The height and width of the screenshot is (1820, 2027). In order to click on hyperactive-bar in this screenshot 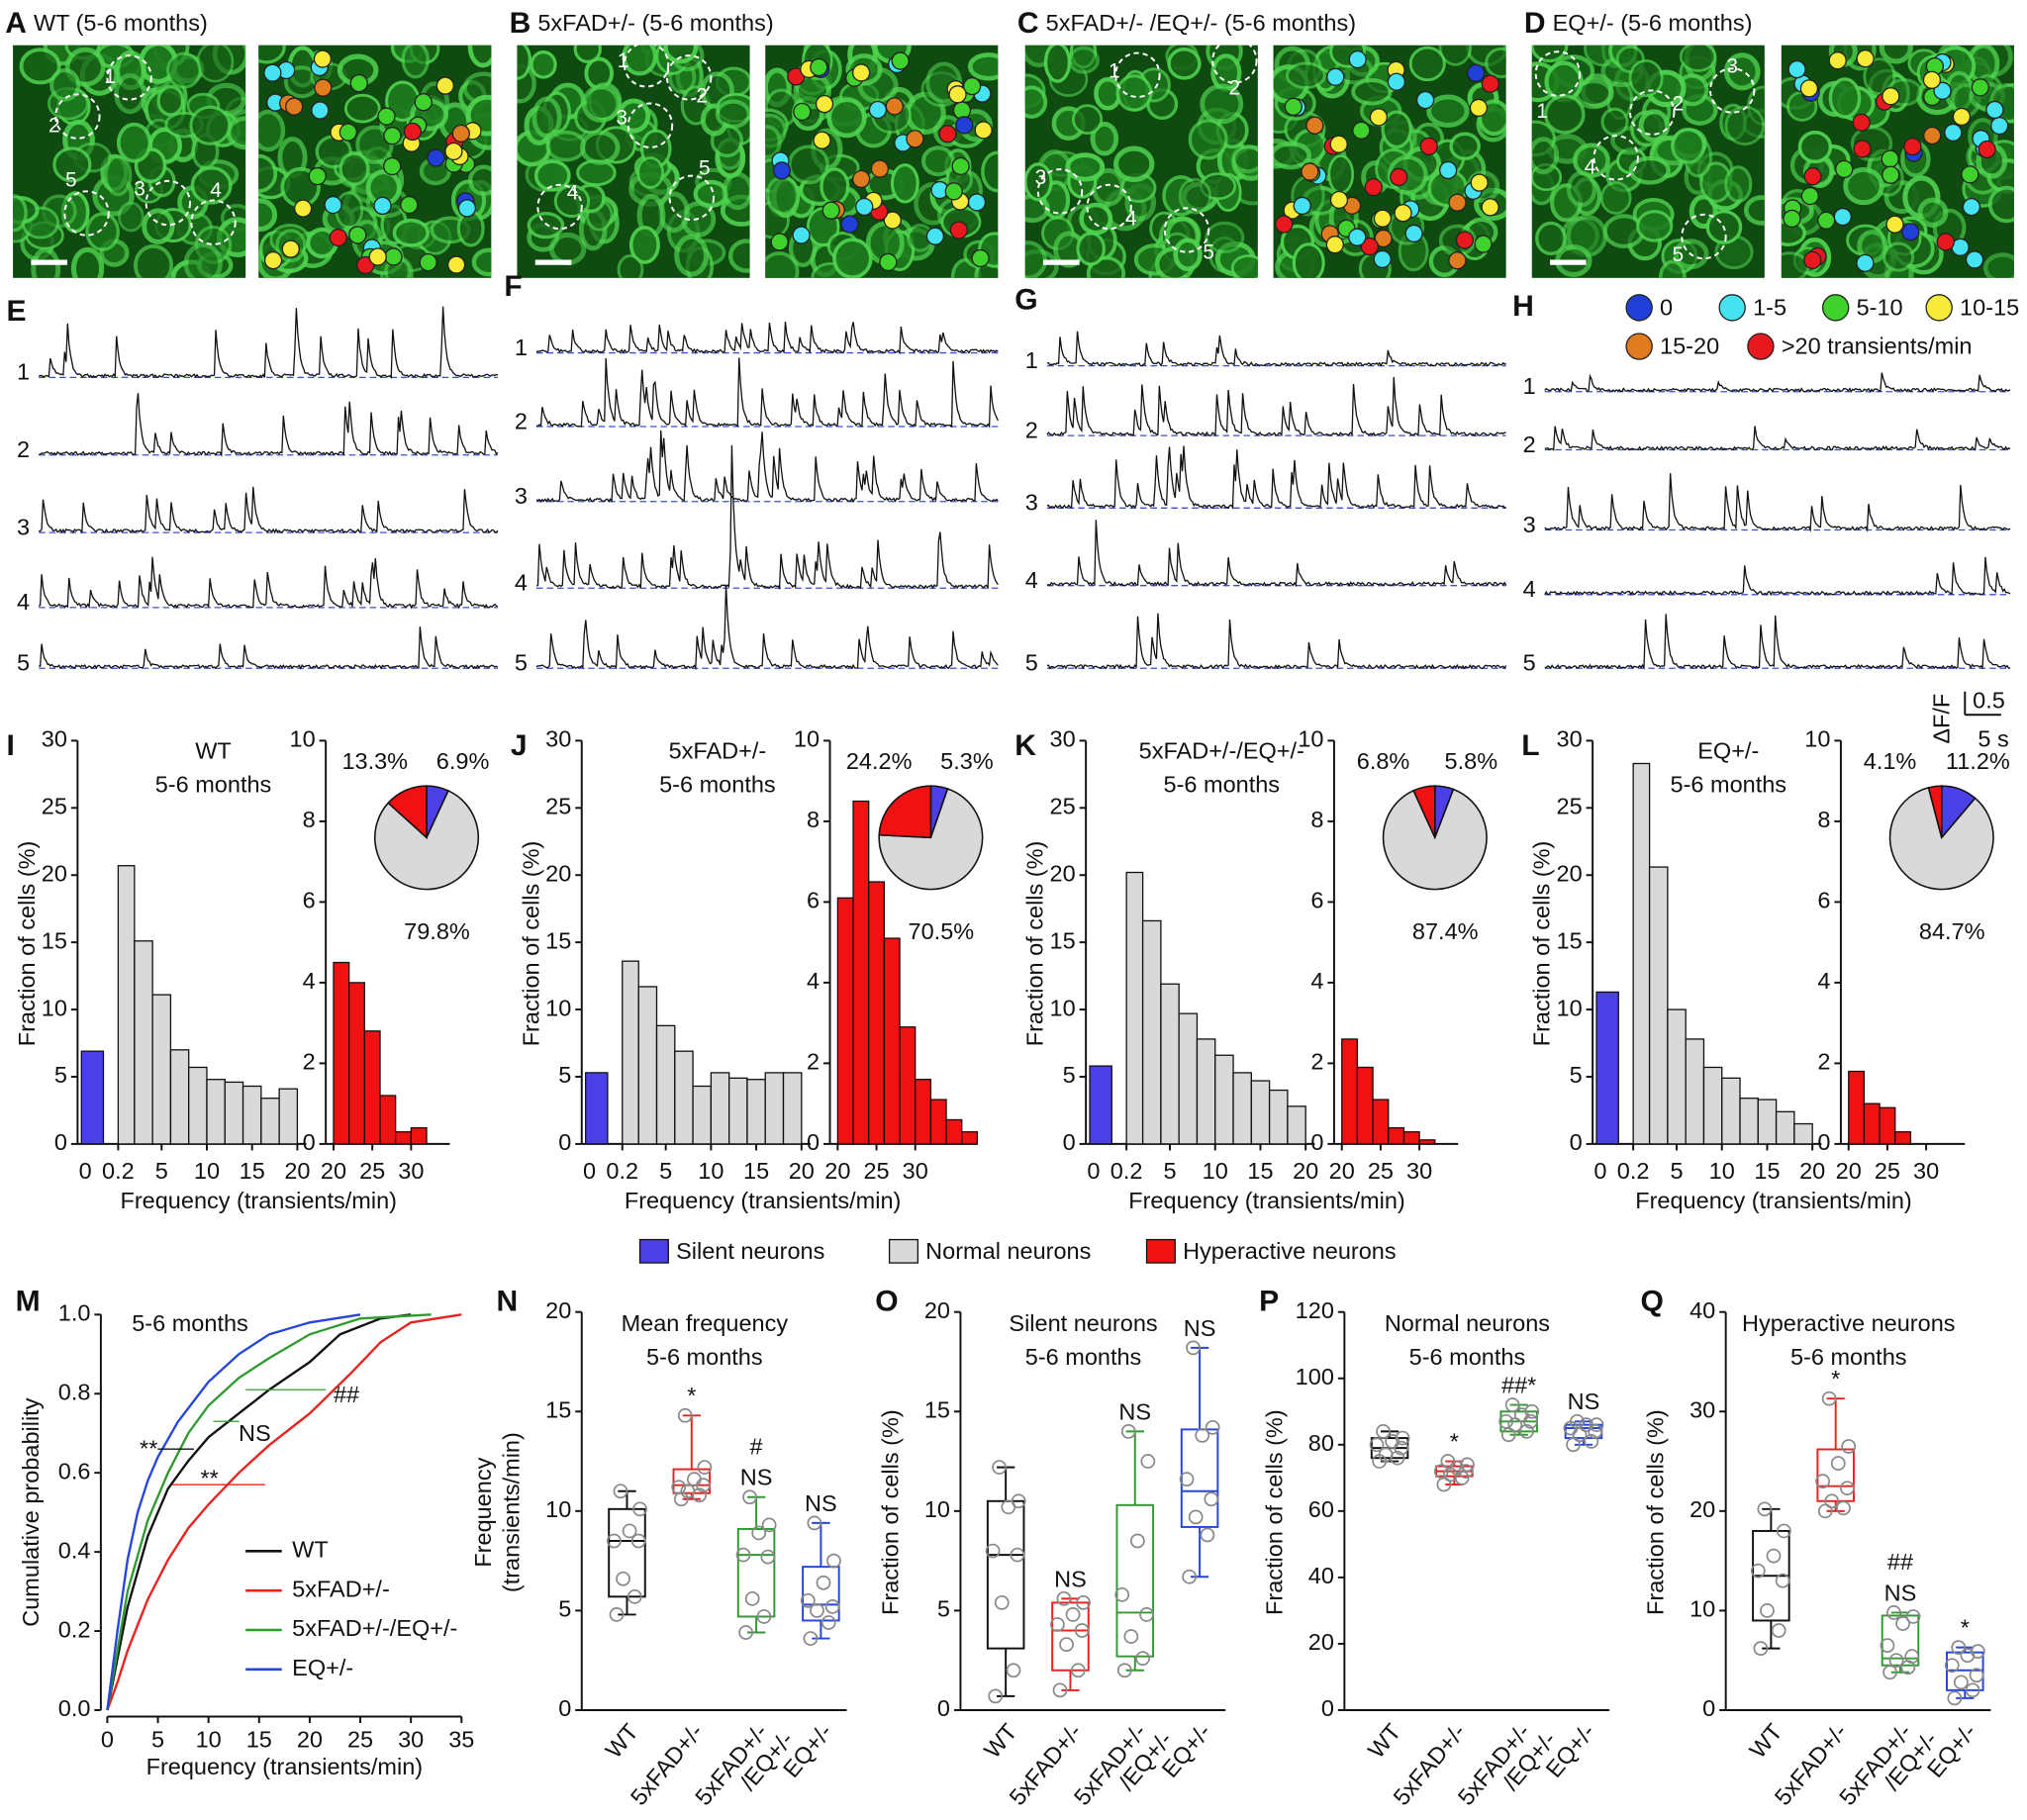, I will do `click(1888, 1125)`.